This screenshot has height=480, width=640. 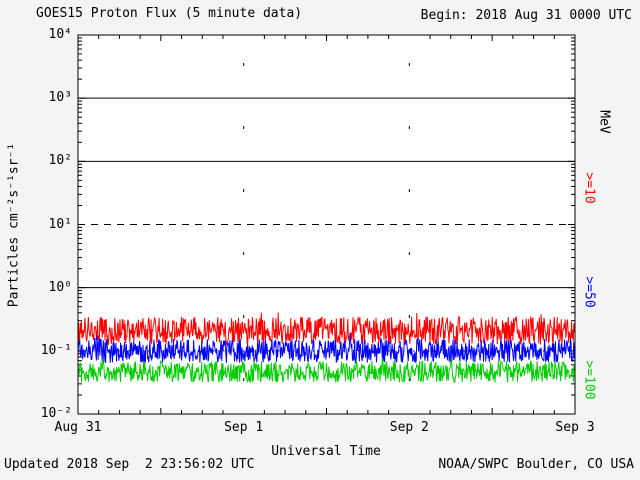 I want to click on source-attribution: NOAA/SWPC Boulder, CO USA, so click(x=536, y=464).